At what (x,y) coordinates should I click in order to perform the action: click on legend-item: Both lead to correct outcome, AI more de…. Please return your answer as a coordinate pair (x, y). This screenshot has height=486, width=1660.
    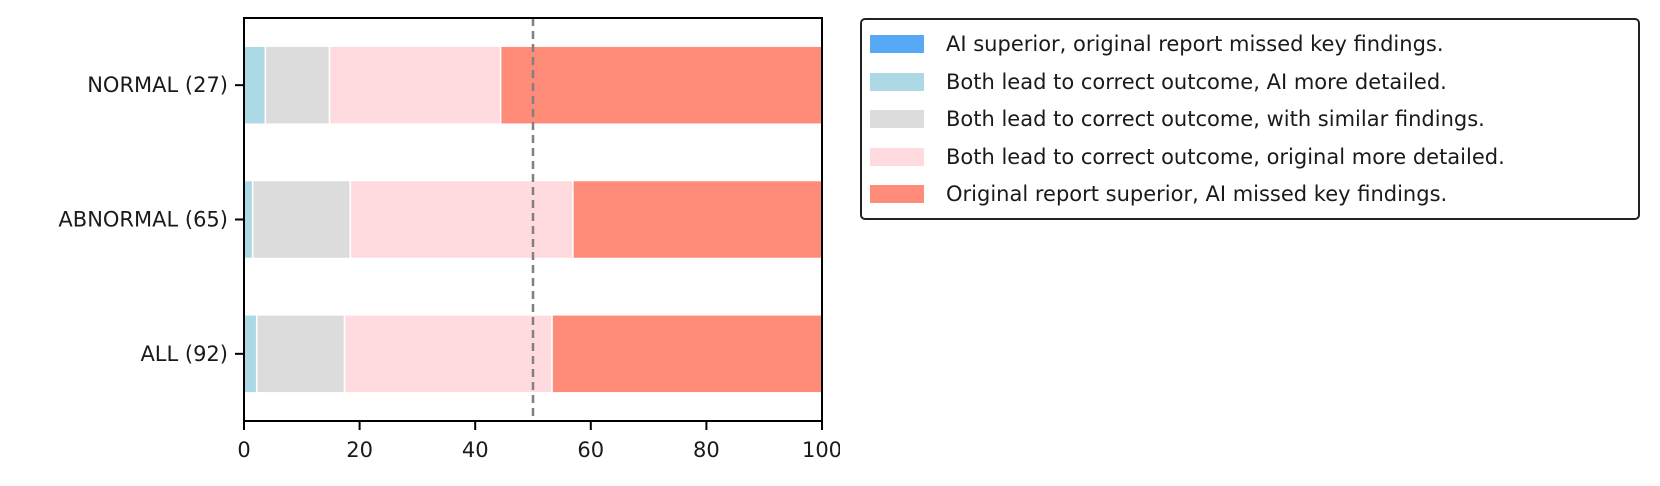
    Looking at the image, I should click on (1158, 82).